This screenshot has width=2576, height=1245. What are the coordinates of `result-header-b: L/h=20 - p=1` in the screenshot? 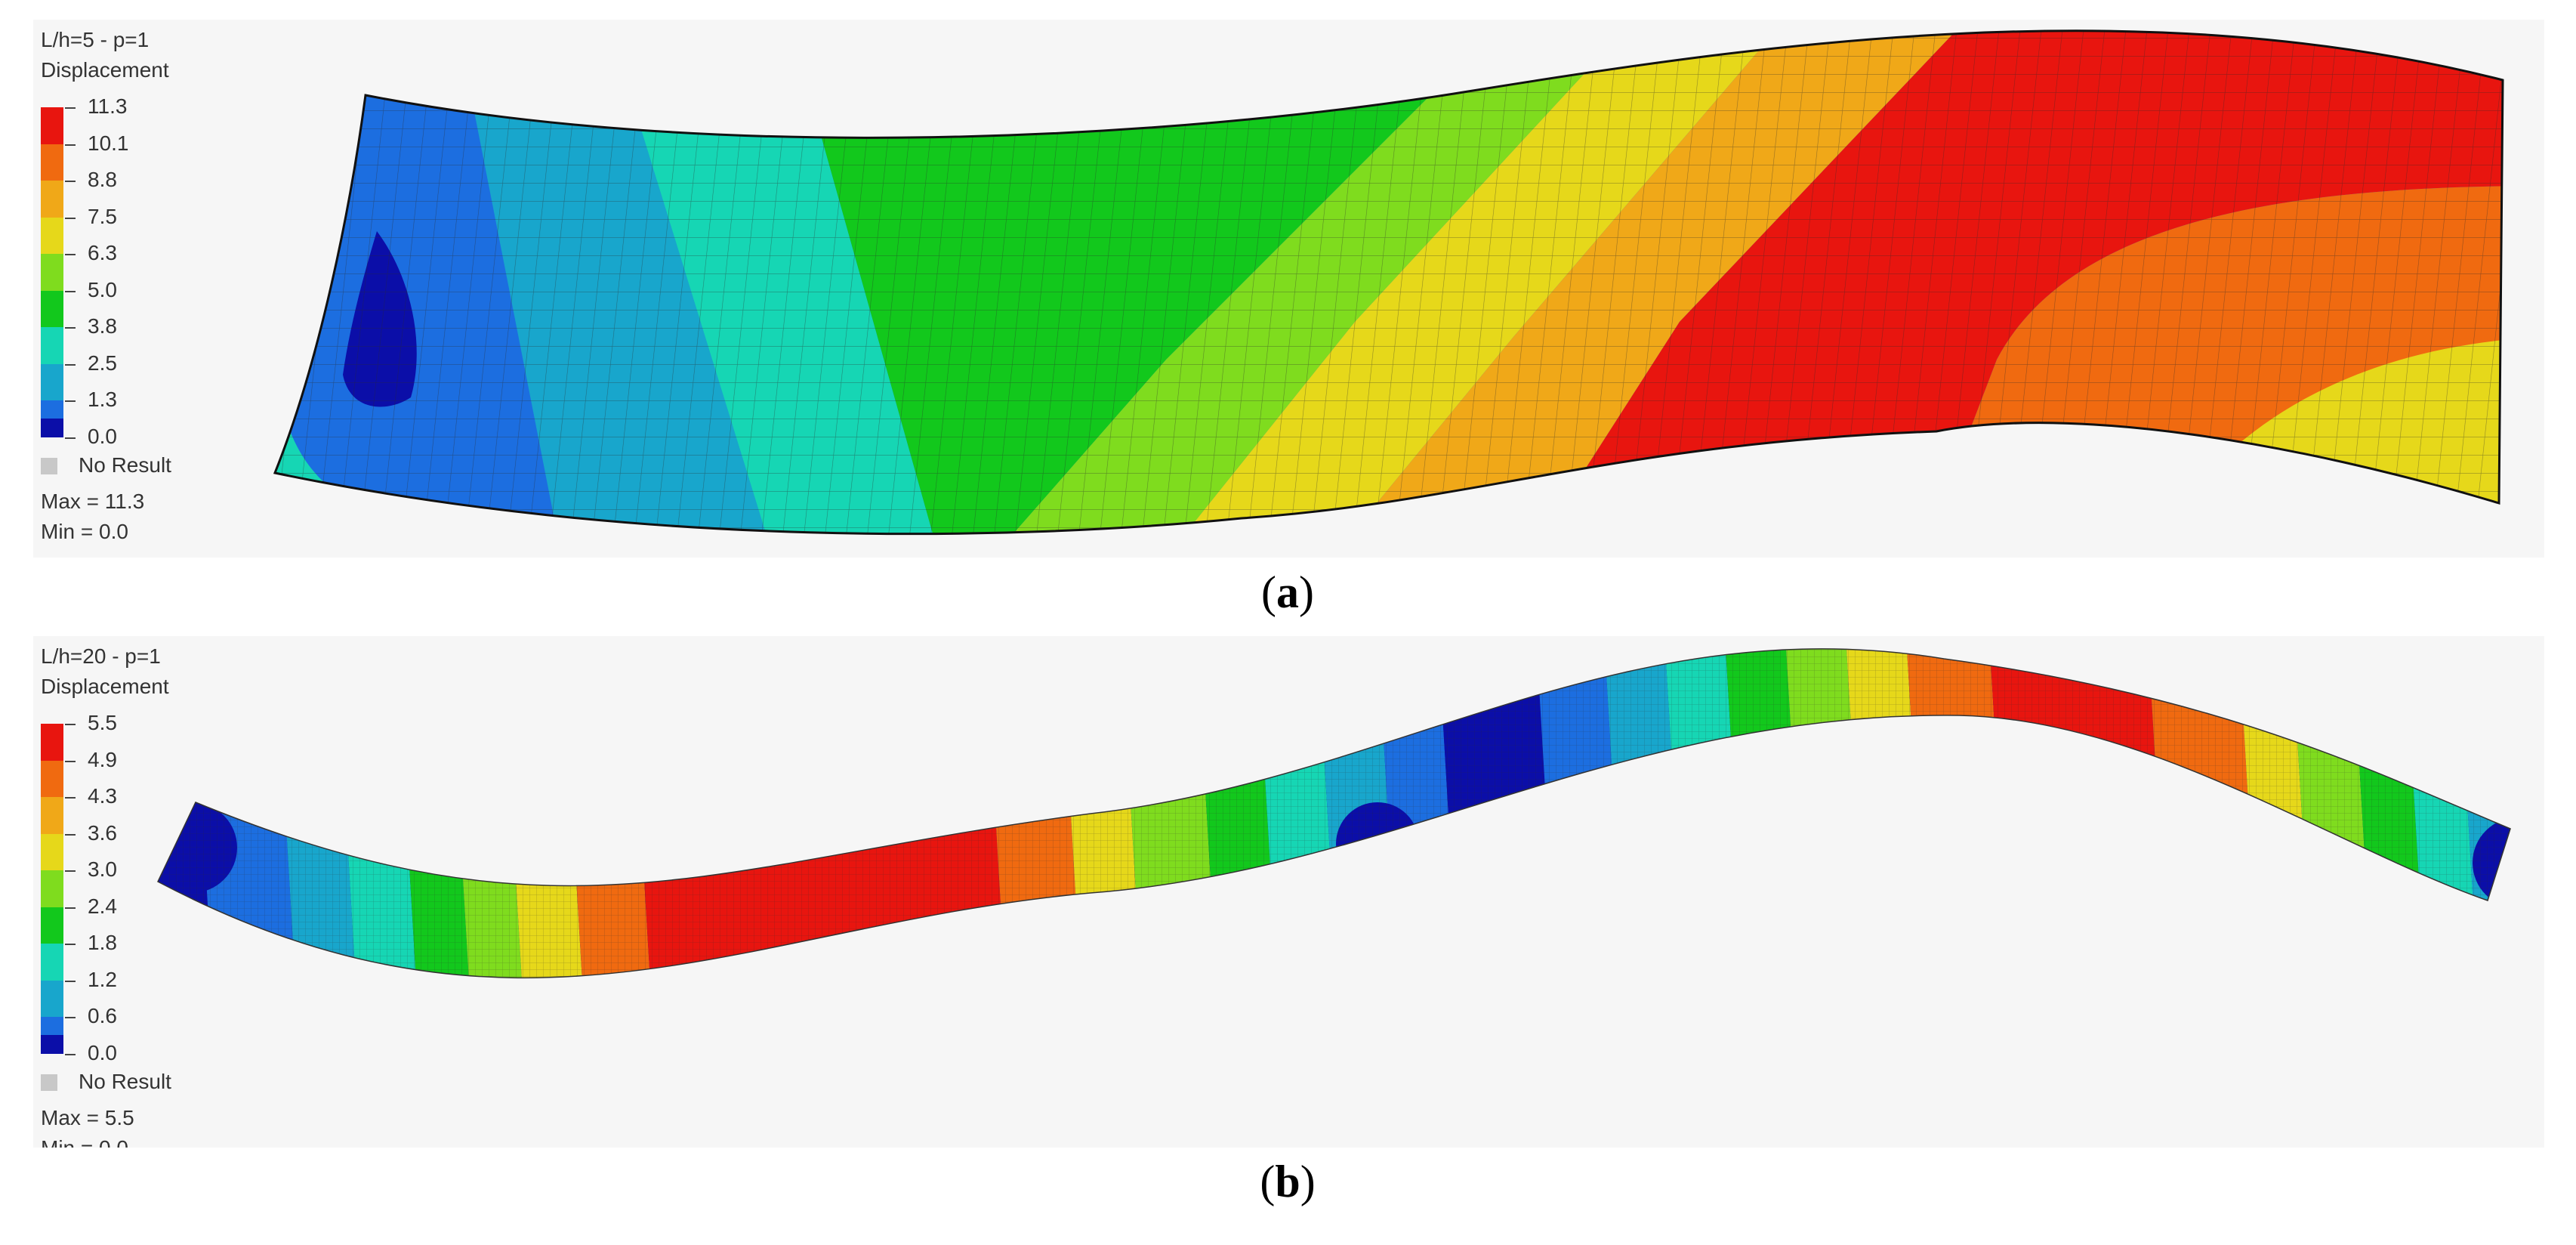 It's located at (101, 656).